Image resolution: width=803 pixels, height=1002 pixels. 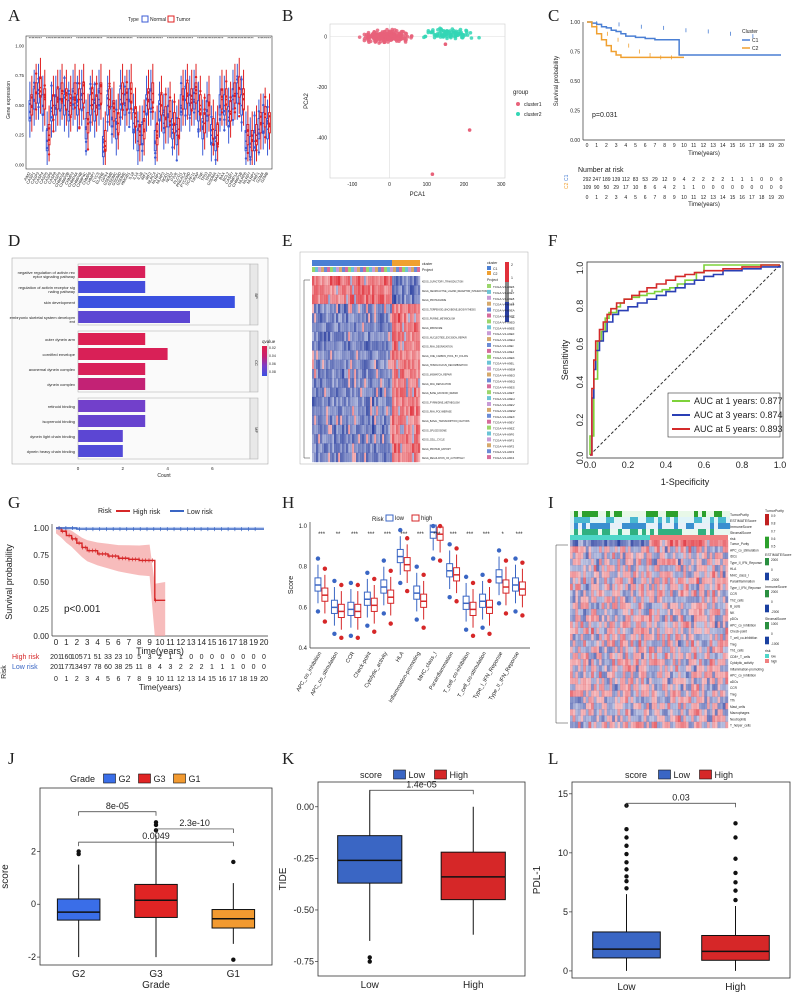 What do you see at coordinates (580, 458) in the screenshot?
I see `panel-f-ytick: 0.0` at bounding box center [580, 458].